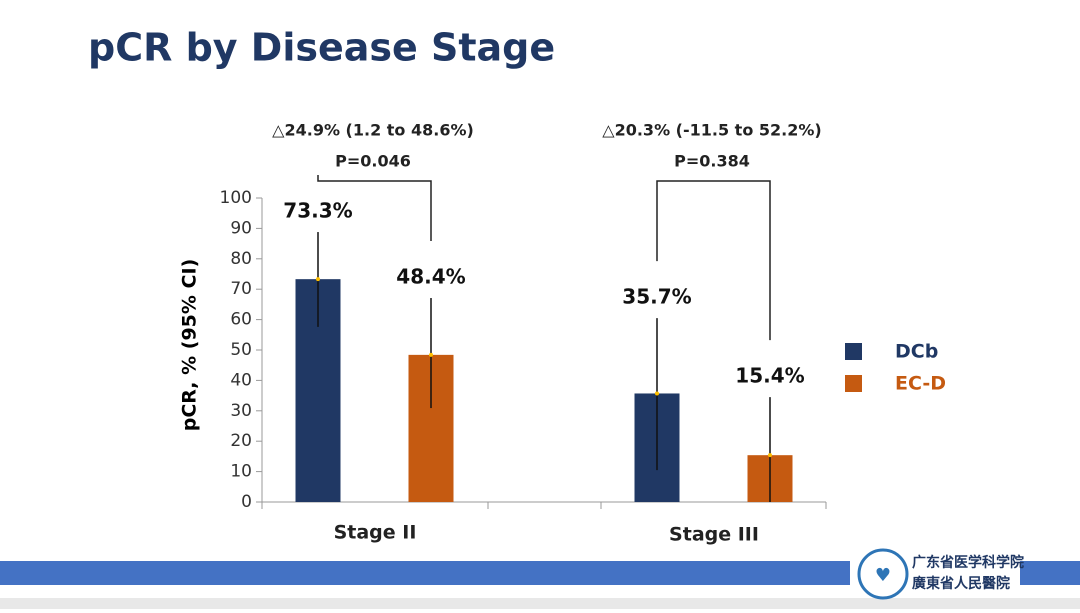  What do you see at coordinates (241, 259) in the screenshot?
I see `y-tick-label: 80` at bounding box center [241, 259].